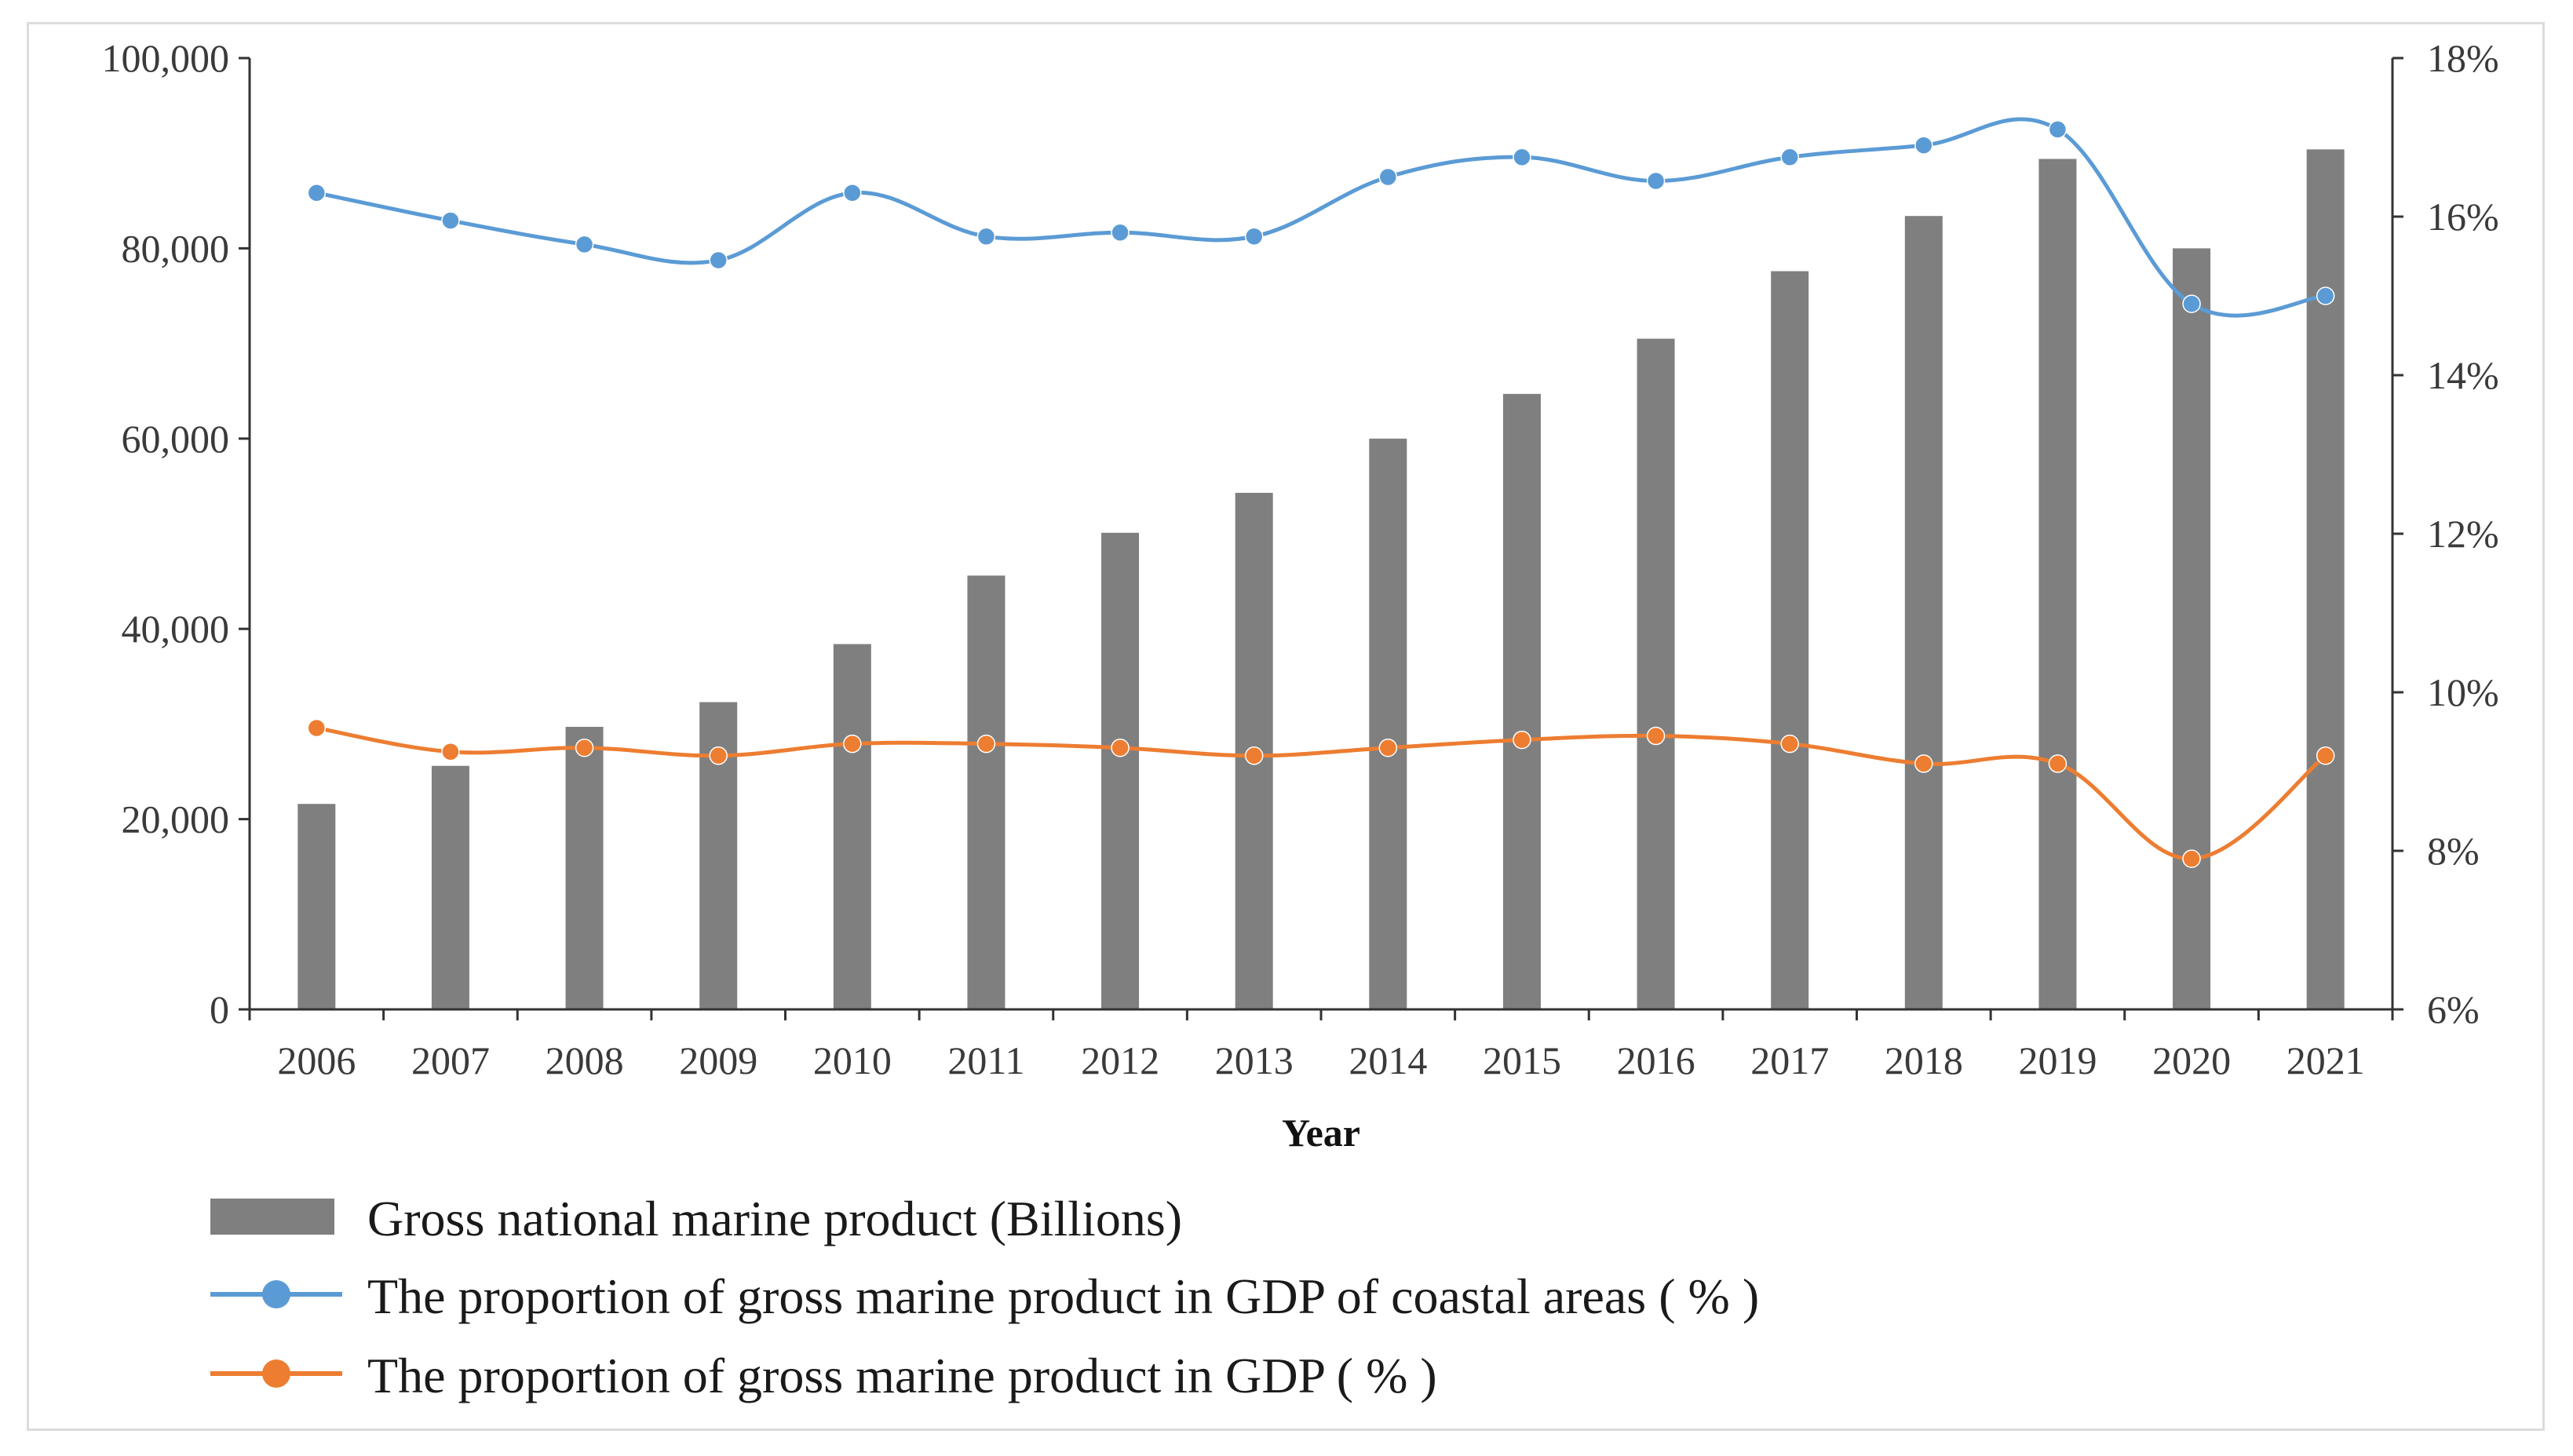  Describe the element at coordinates (450, 887) in the screenshot. I see `bar-2007` at that location.